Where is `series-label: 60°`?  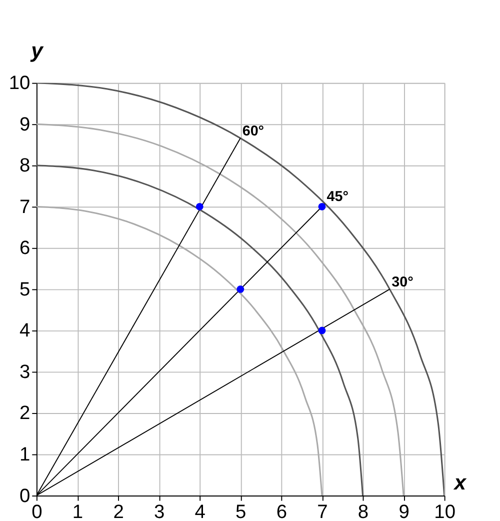 series-label: 60° is located at coordinates (253, 131).